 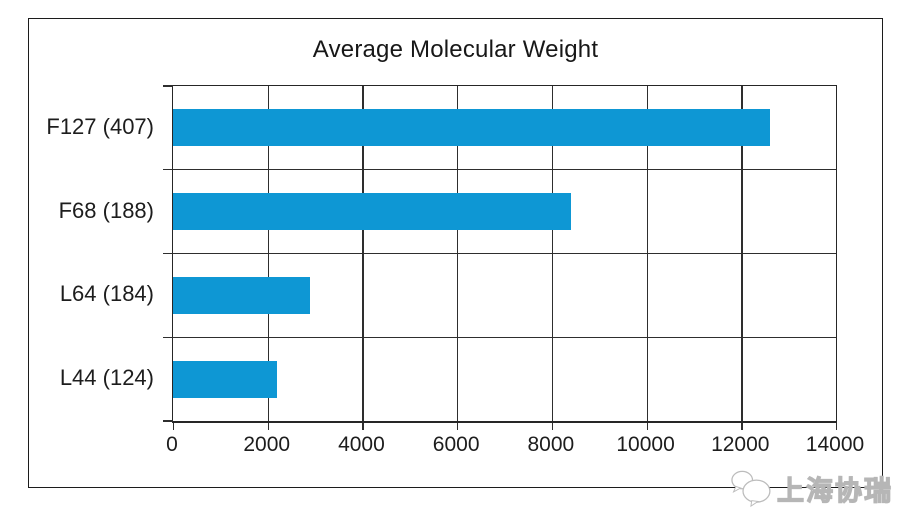 I want to click on x-axis-tick-label: 4000, so click(x=361, y=444).